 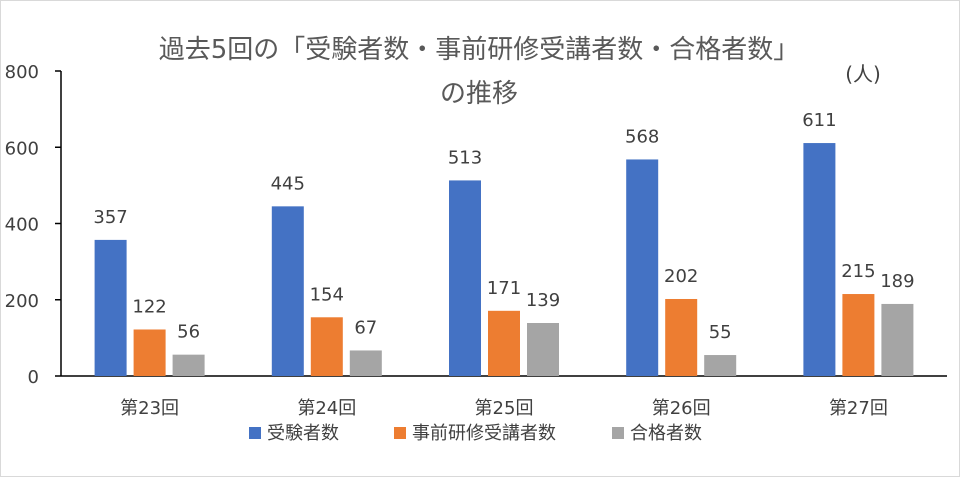 I want to click on legend-label: 合格者数, so click(x=666, y=433).